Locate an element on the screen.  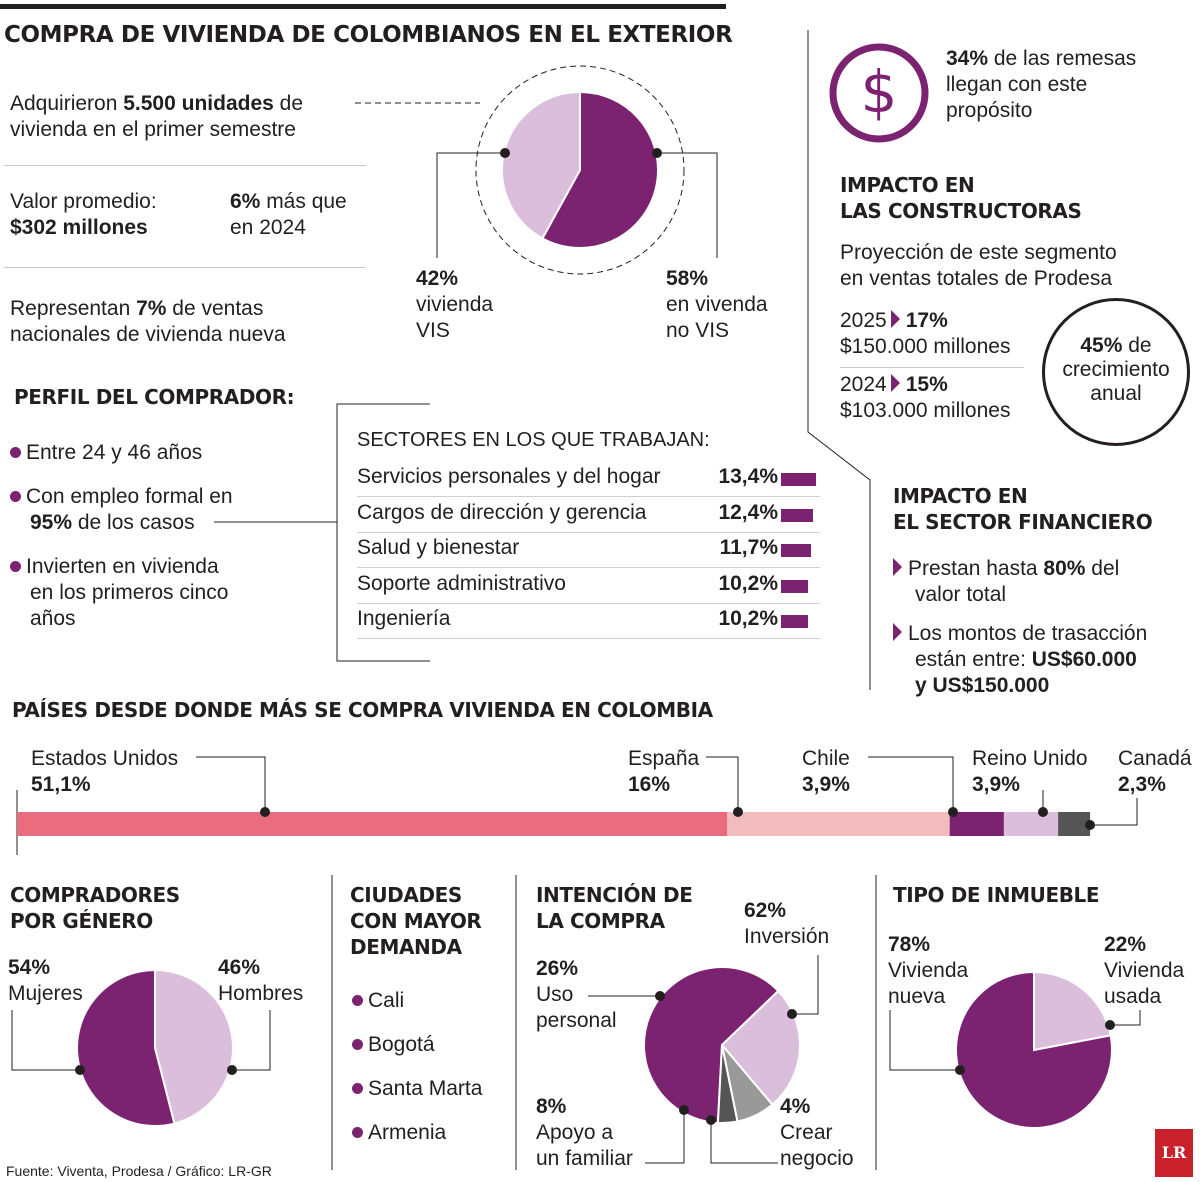
country-label-reino: Reino Unido 3,9% is located at coordinates (1030, 771).